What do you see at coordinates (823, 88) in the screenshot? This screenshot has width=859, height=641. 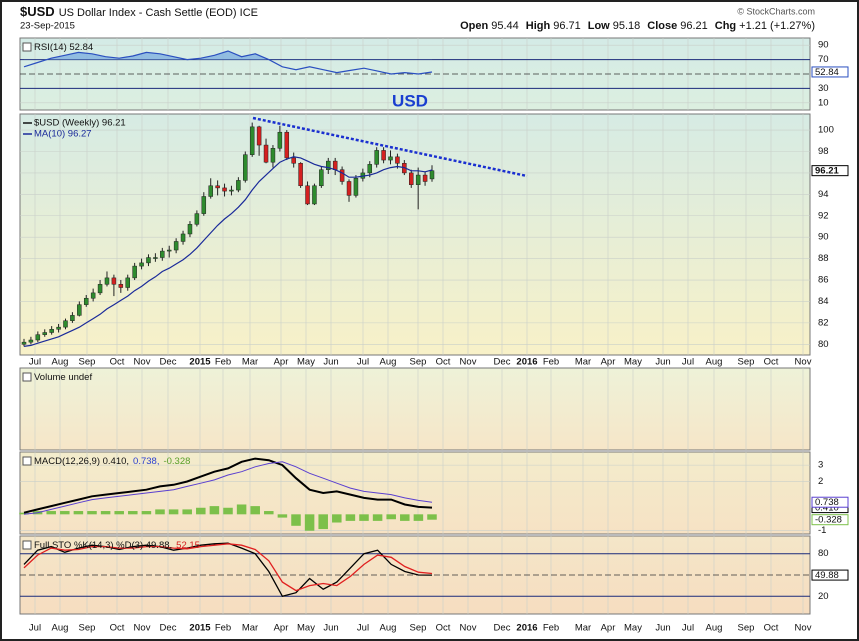 I see `y-tick-label: 30` at bounding box center [823, 88].